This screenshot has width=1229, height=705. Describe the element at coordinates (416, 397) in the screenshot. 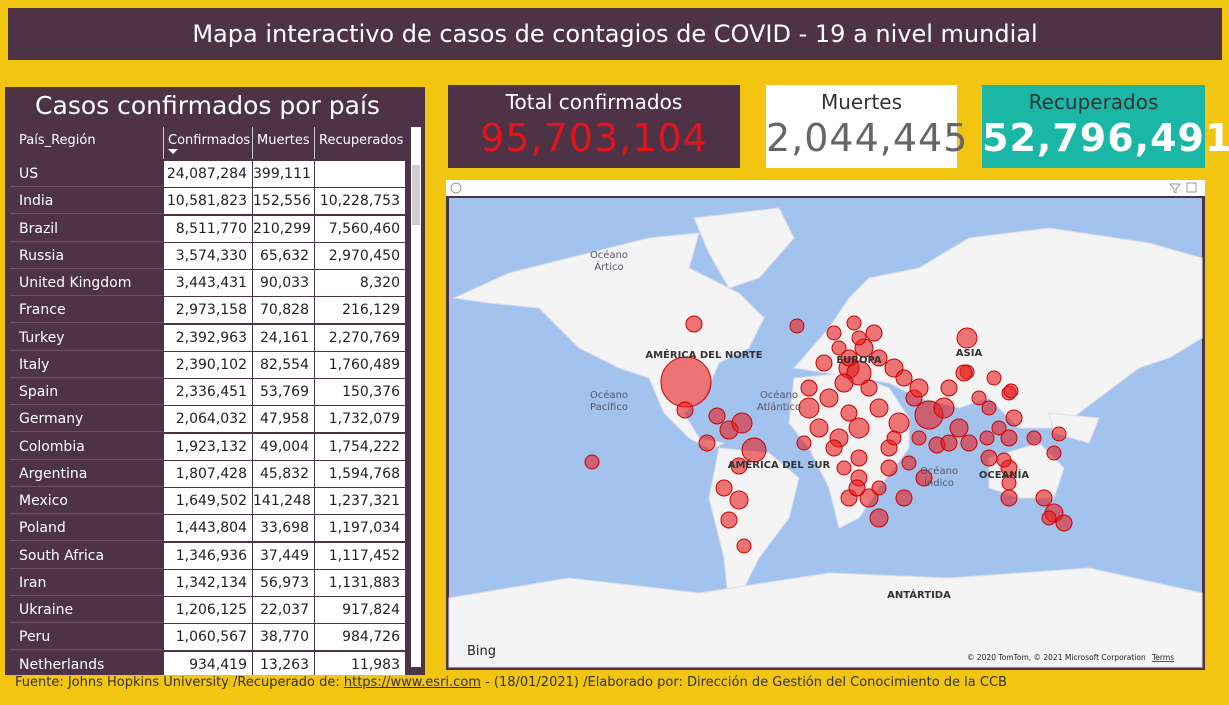

I see `scrollbar` at that location.